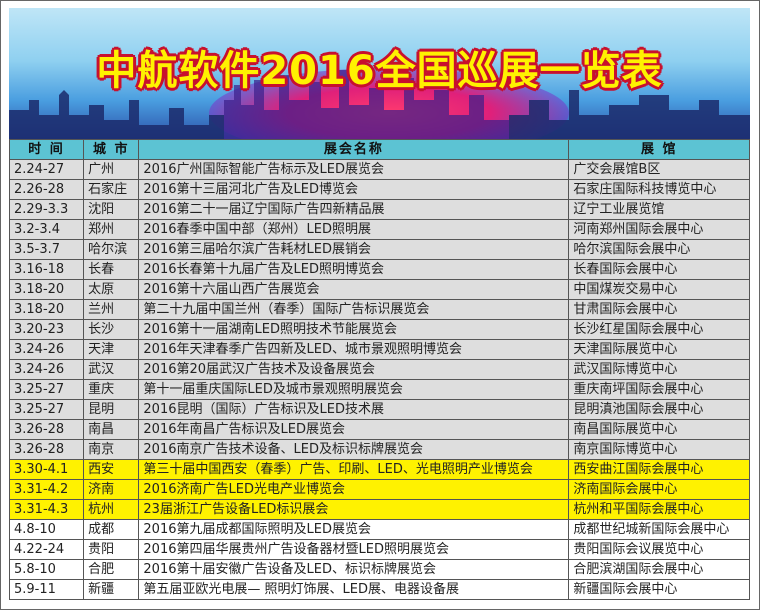 This screenshot has height=610, width=760. I want to click on cell-exhibition-name: 2016年南昌广告标识及LED展览会, so click(354, 429).